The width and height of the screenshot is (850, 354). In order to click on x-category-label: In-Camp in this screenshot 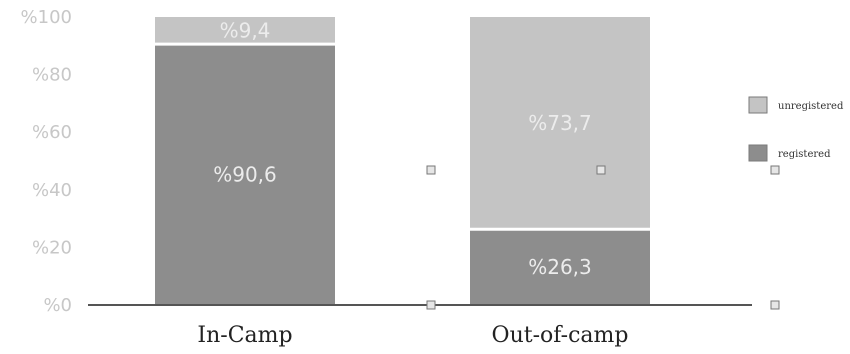, I will do `click(244, 335)`.